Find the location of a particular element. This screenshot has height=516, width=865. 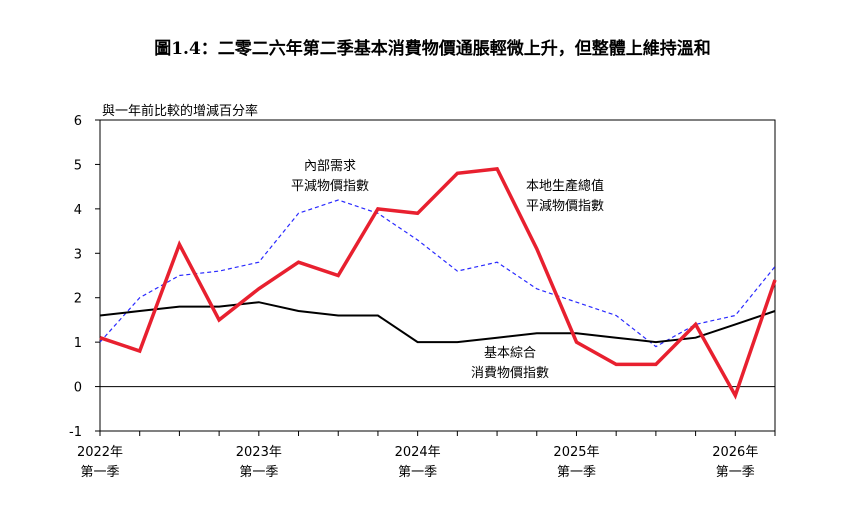

label-underlying-cpi: 基本綜合 is located at coordinates (510, 353).